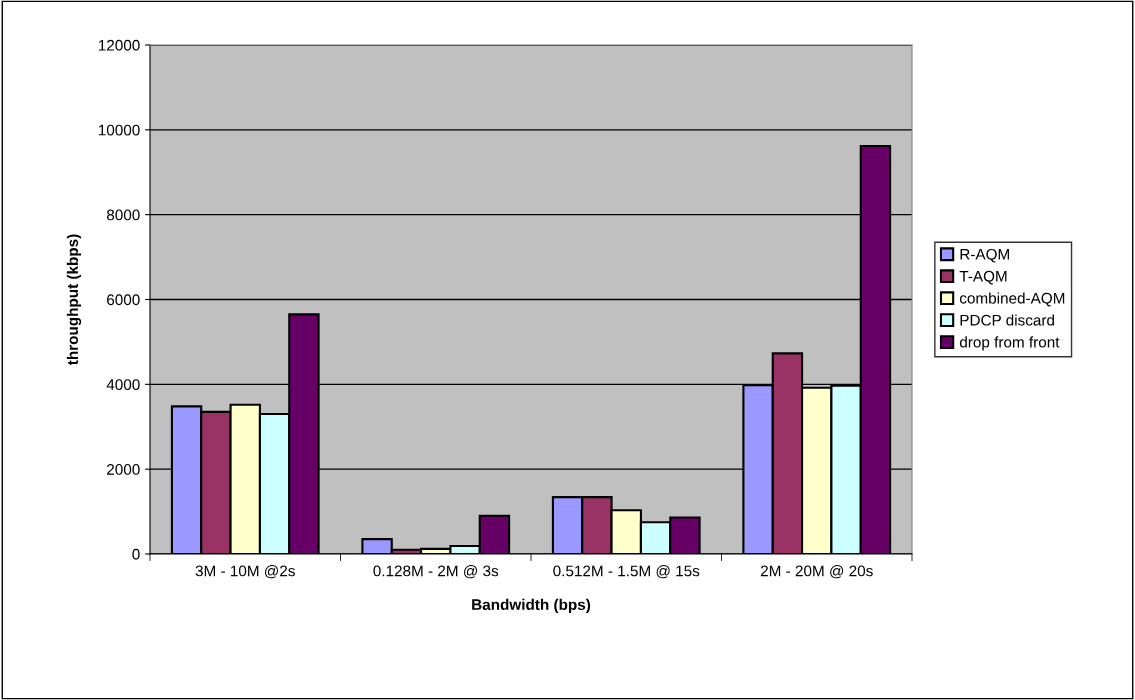  Describe the element at coordinates (816, 572) in the screenshot. I see `x-tick-label: 2M - 20M @ 20s` at that location.